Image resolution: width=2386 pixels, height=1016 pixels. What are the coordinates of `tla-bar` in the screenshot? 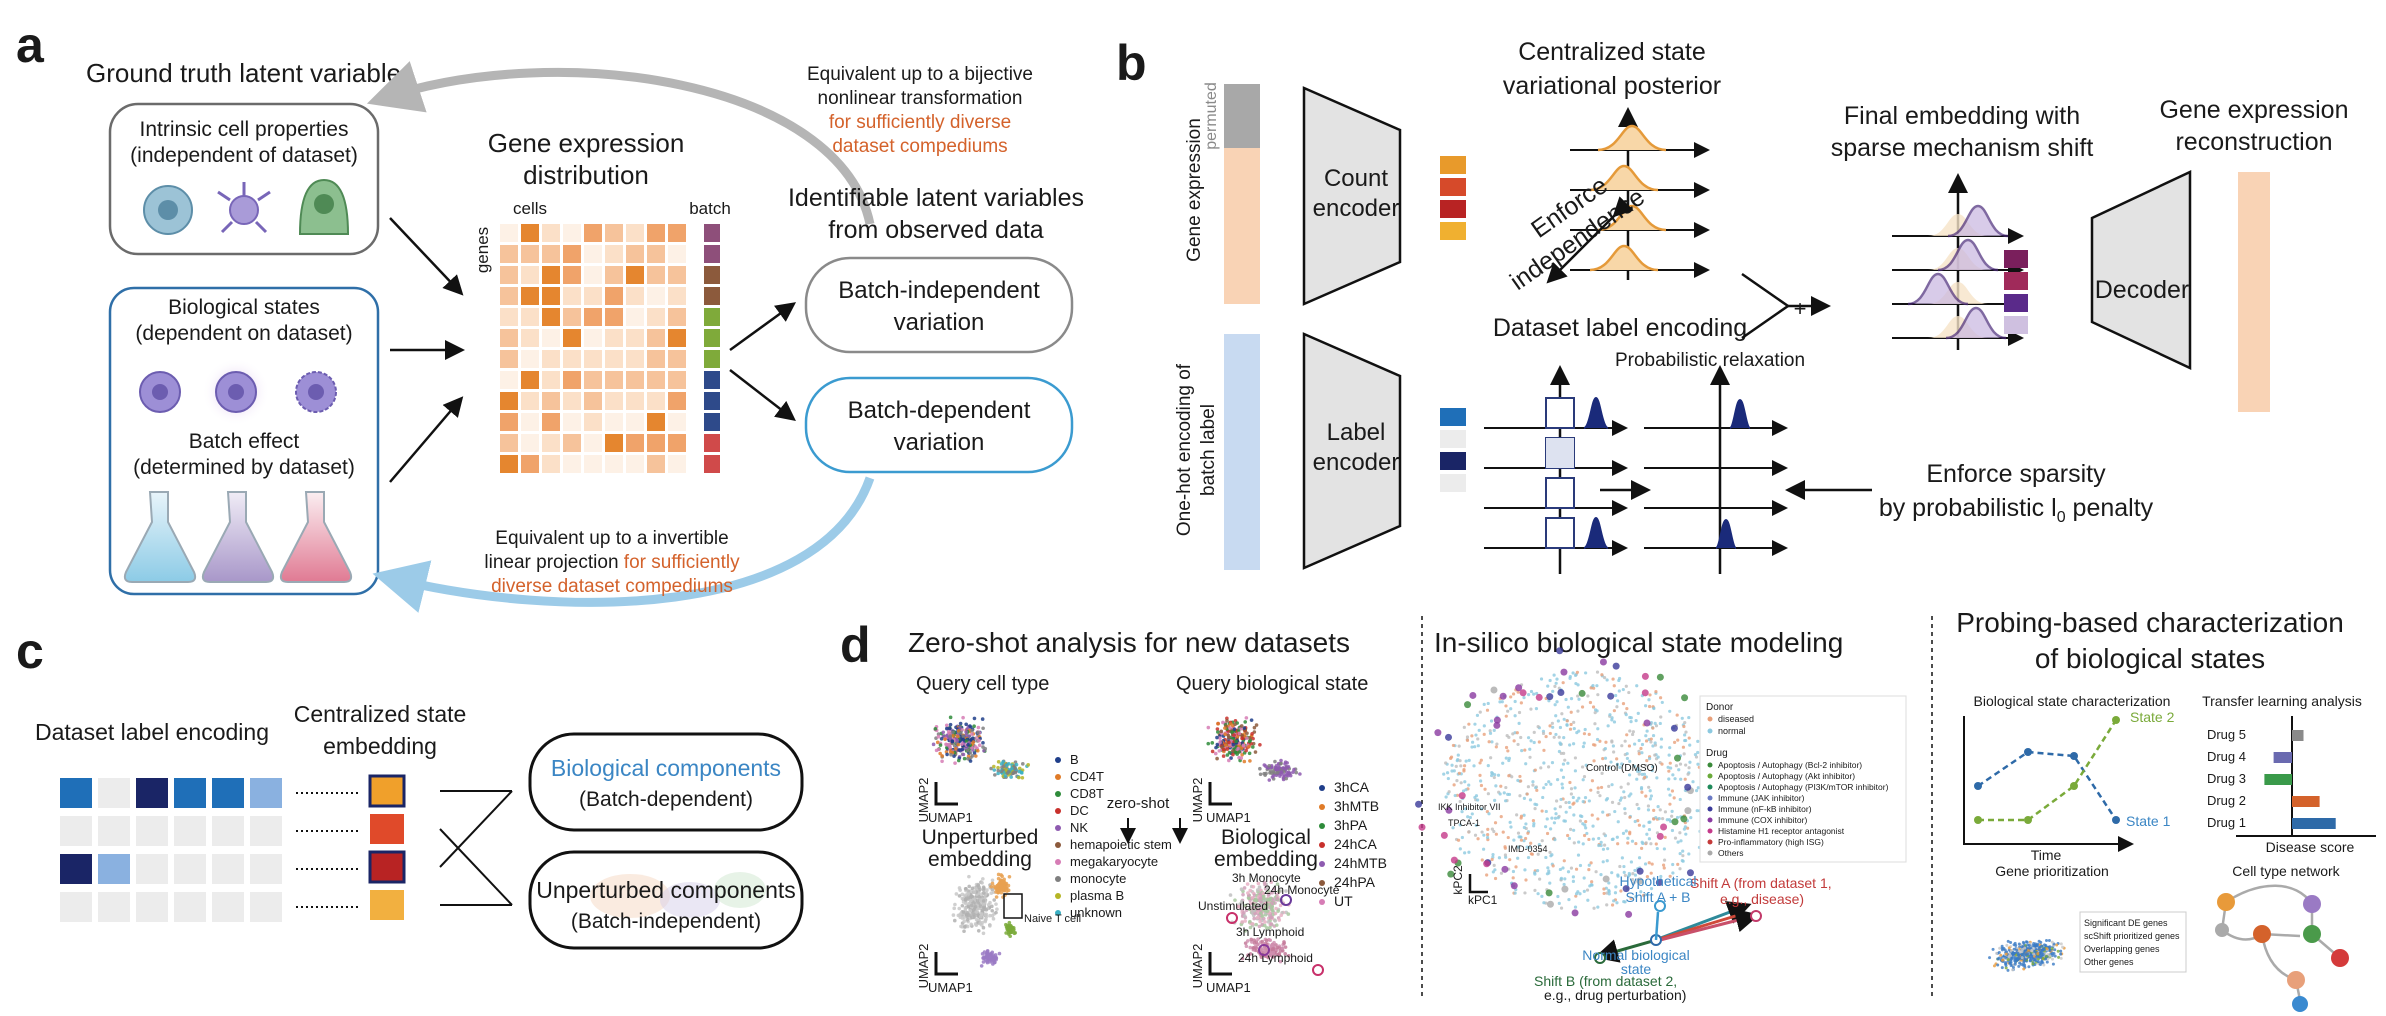 It's located at (2282, 757).